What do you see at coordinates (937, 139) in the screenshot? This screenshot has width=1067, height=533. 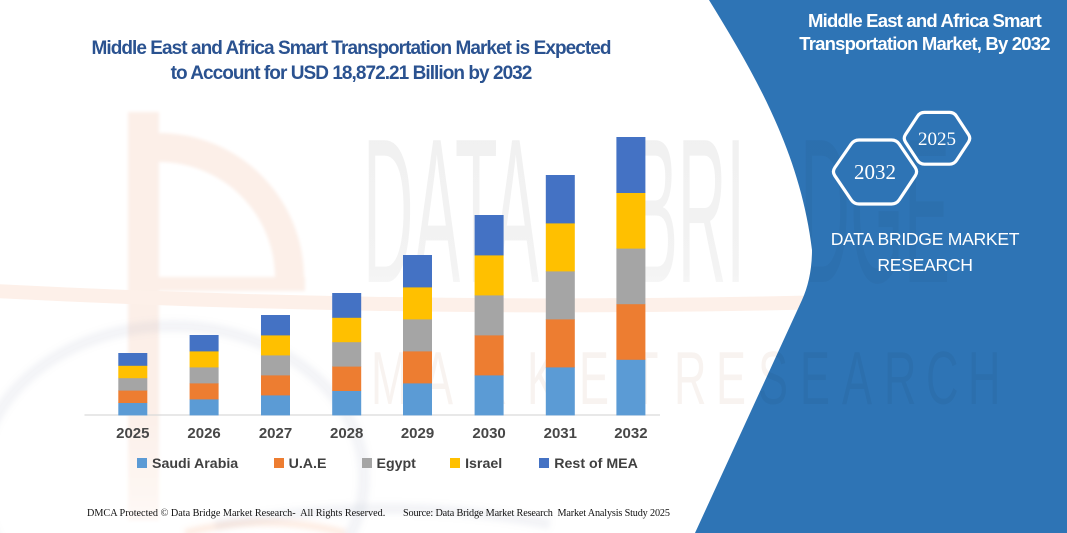 I see `svg-text: 2025` at bounding box center [937, 139].